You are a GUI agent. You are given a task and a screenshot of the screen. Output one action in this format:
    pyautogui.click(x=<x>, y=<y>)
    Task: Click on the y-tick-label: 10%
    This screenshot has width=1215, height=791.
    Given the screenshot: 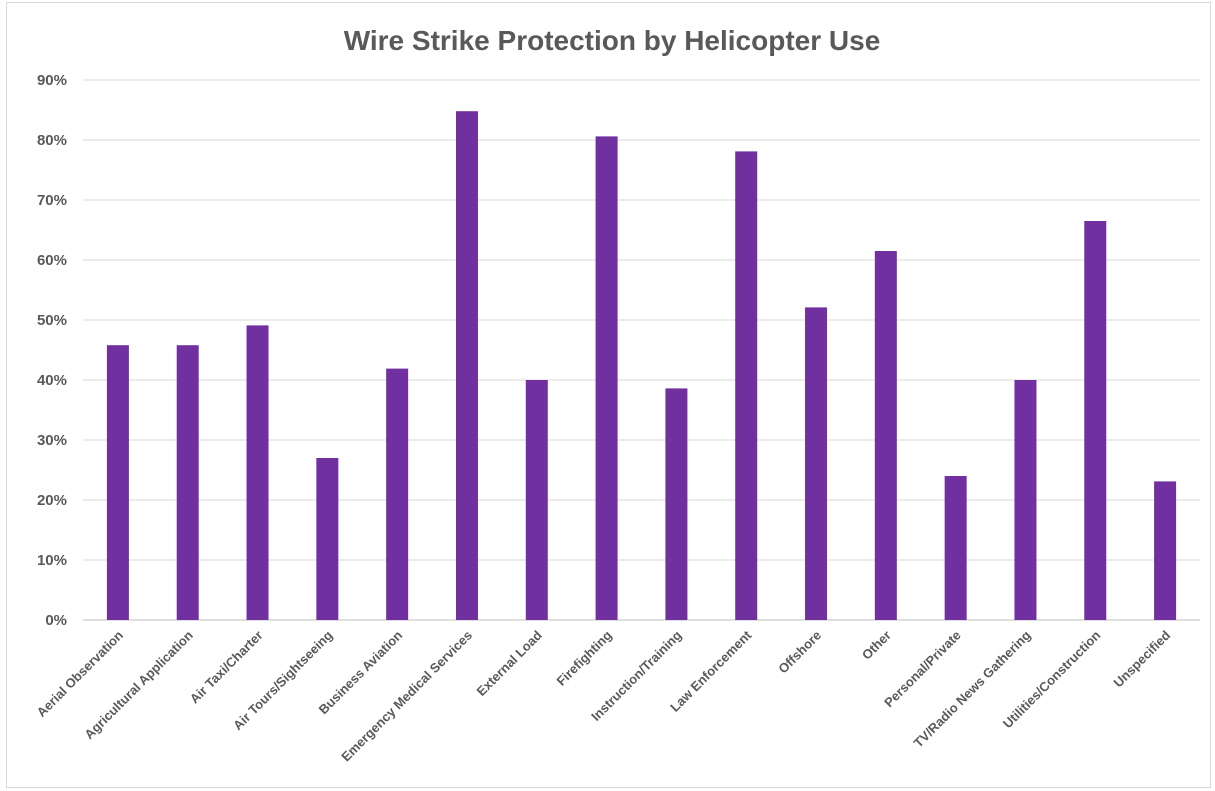 What is the action you would take?
    pyautogui.click(x=52, y=560)
    